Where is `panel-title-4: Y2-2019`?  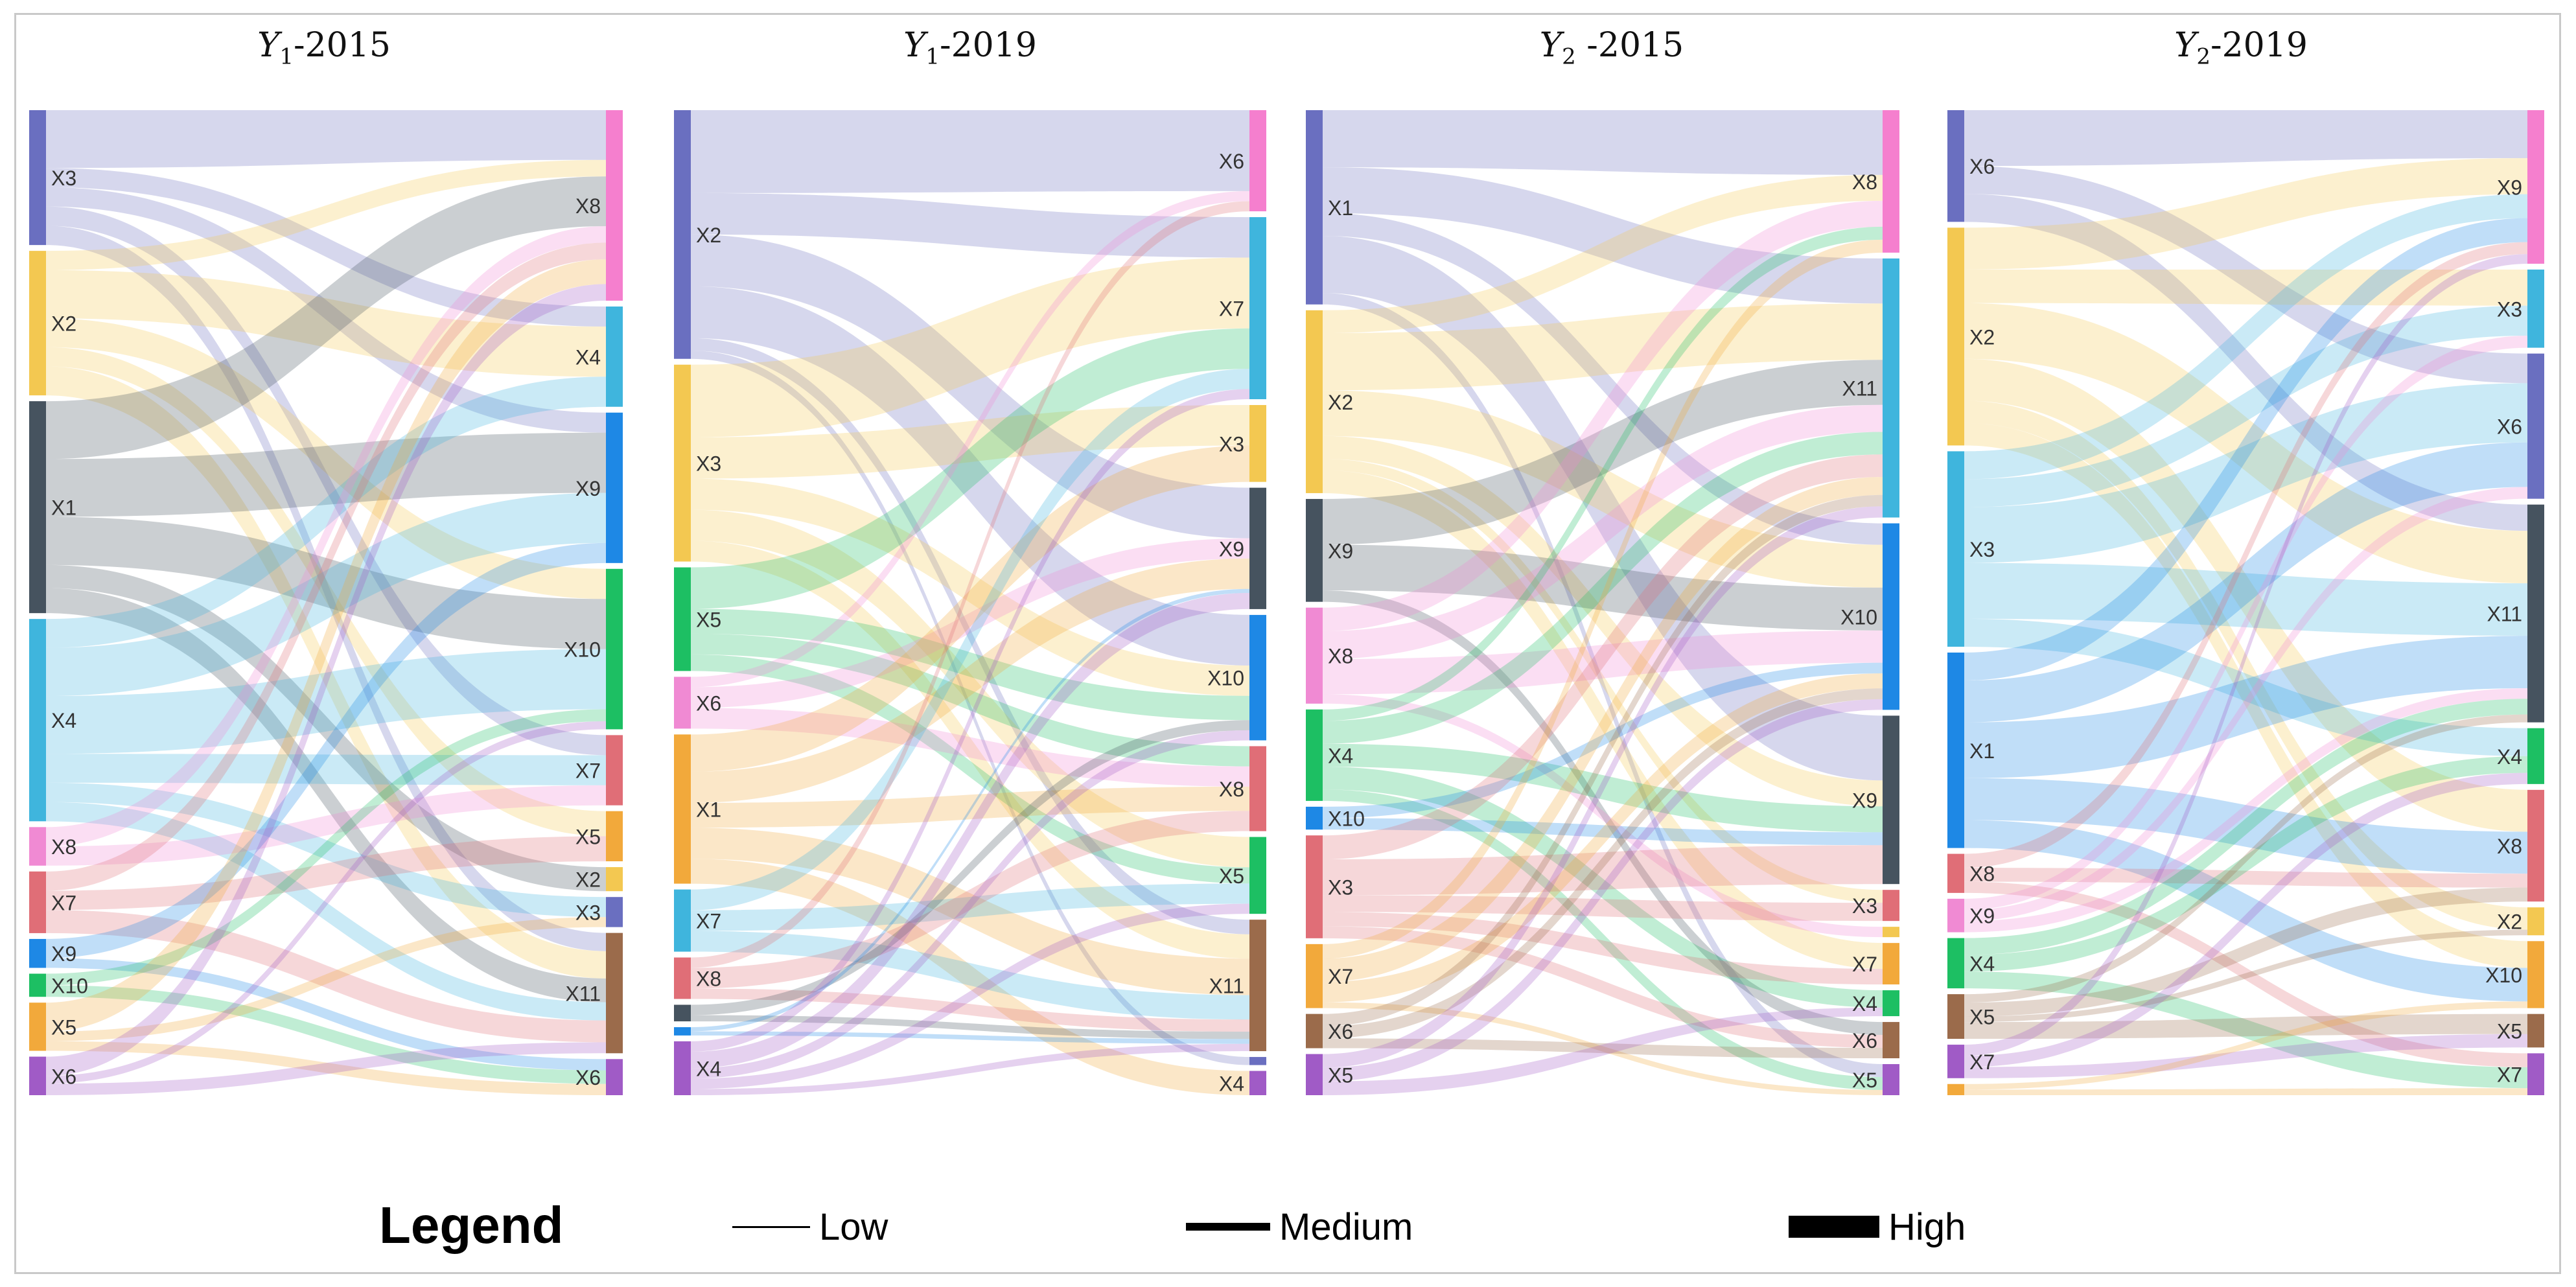 panel-title-4: Y2-2019 is located at coordinates (2241, 48).